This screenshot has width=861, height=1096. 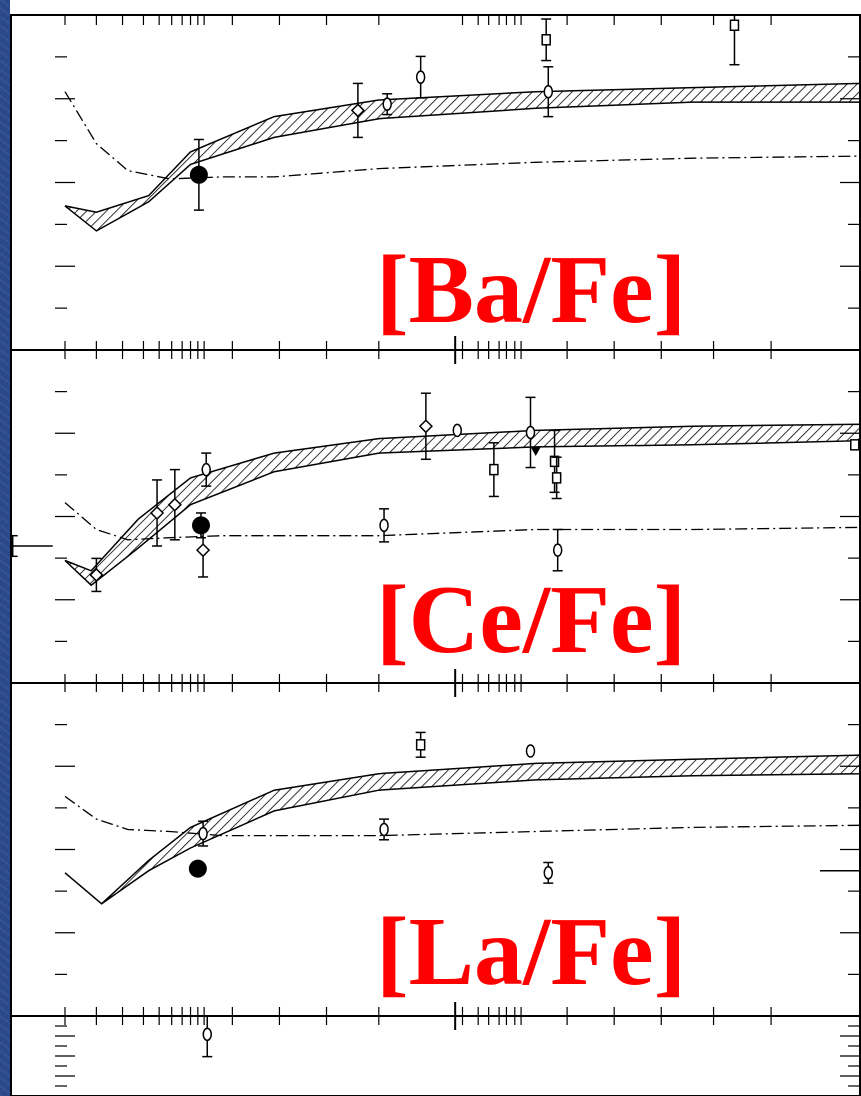 I want to click on panel-label-ce-fe: [Ce/Fe], so click(x=531, y=620).